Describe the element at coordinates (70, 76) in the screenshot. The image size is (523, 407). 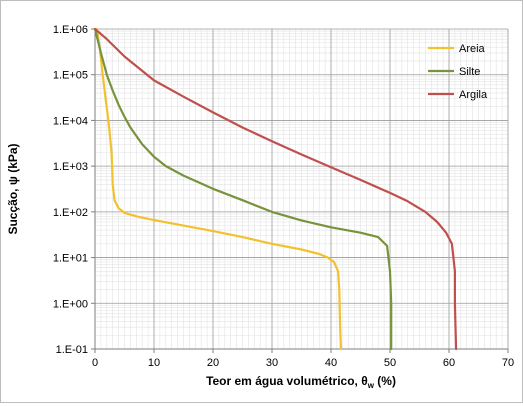
I see `y-tick-label: 1.E+05` at that location.